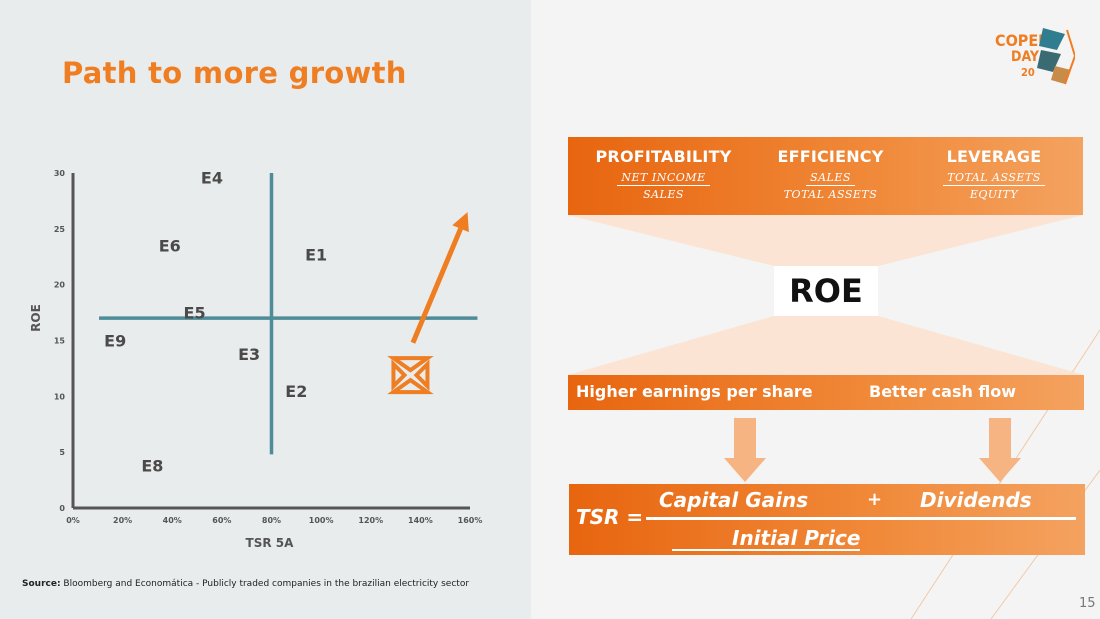 The image size is (1100, 619). Describe the element at coordinates (410, 375) in the screenshot. I see `copel-logo-point-icon` at that location.